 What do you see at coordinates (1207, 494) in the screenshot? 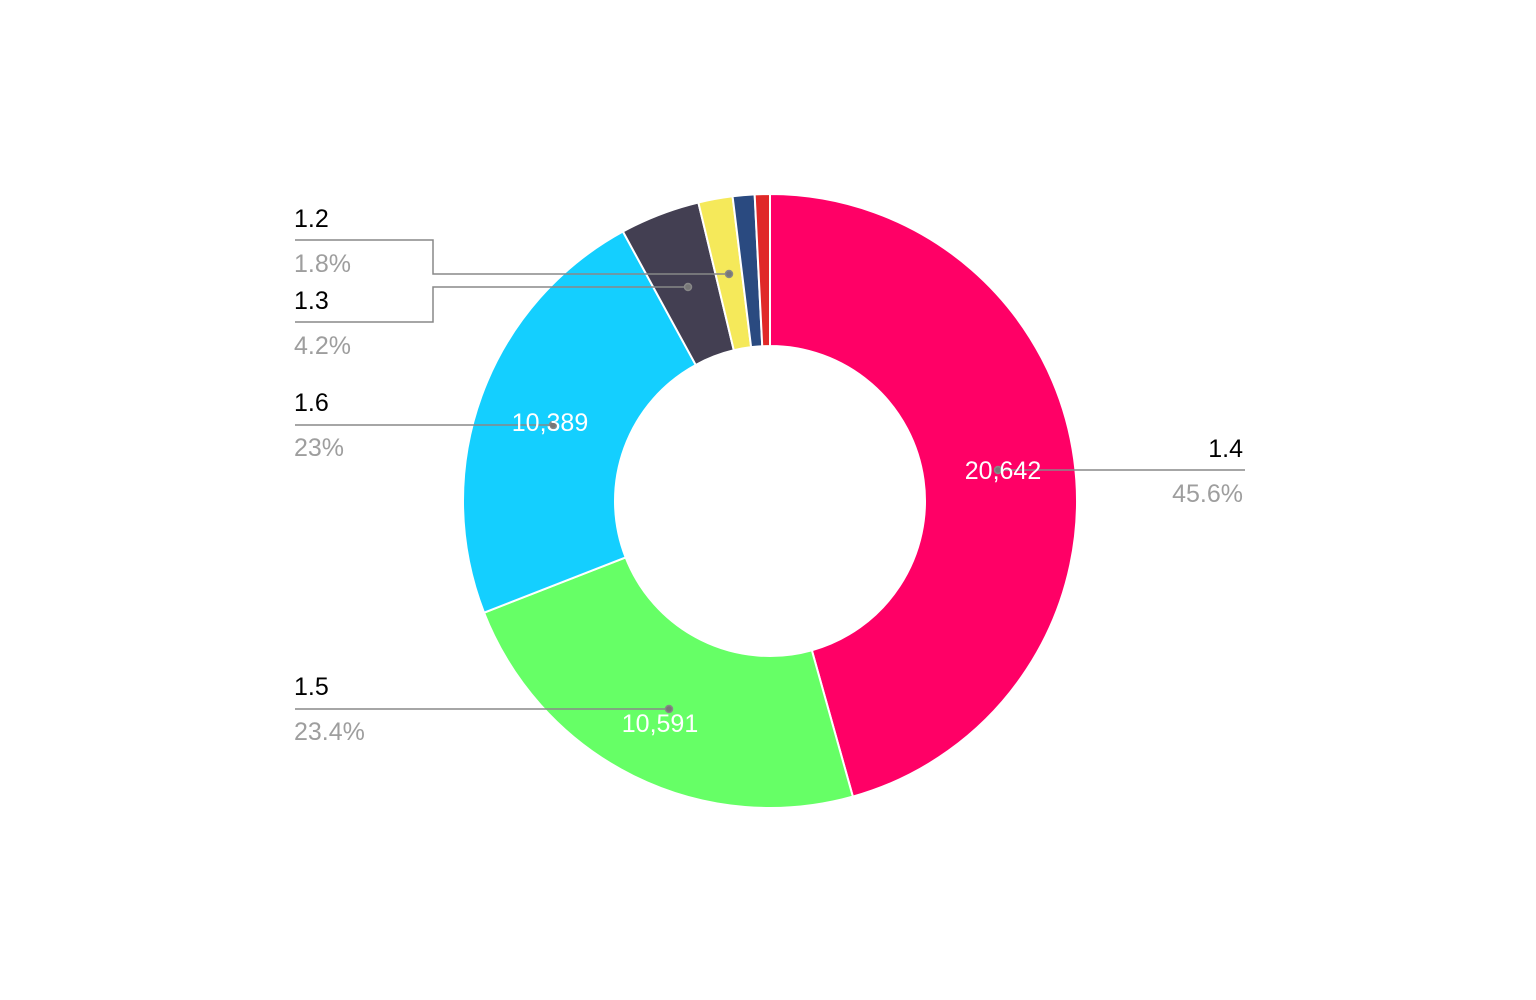
I see `percent-label: 45.6%` at bounding box center [1207, 494].